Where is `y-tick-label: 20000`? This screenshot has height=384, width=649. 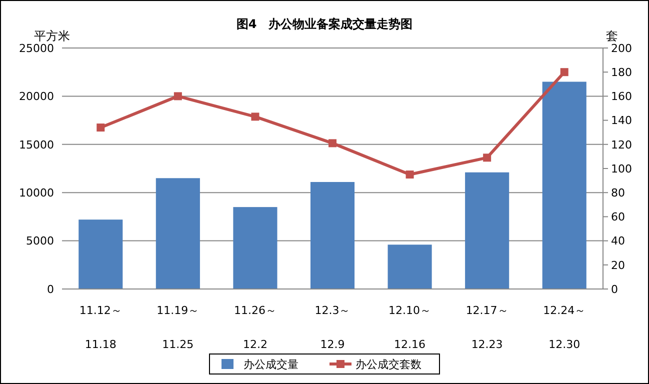 y-tick-label: 20000 is located at coordinates (36, 97).